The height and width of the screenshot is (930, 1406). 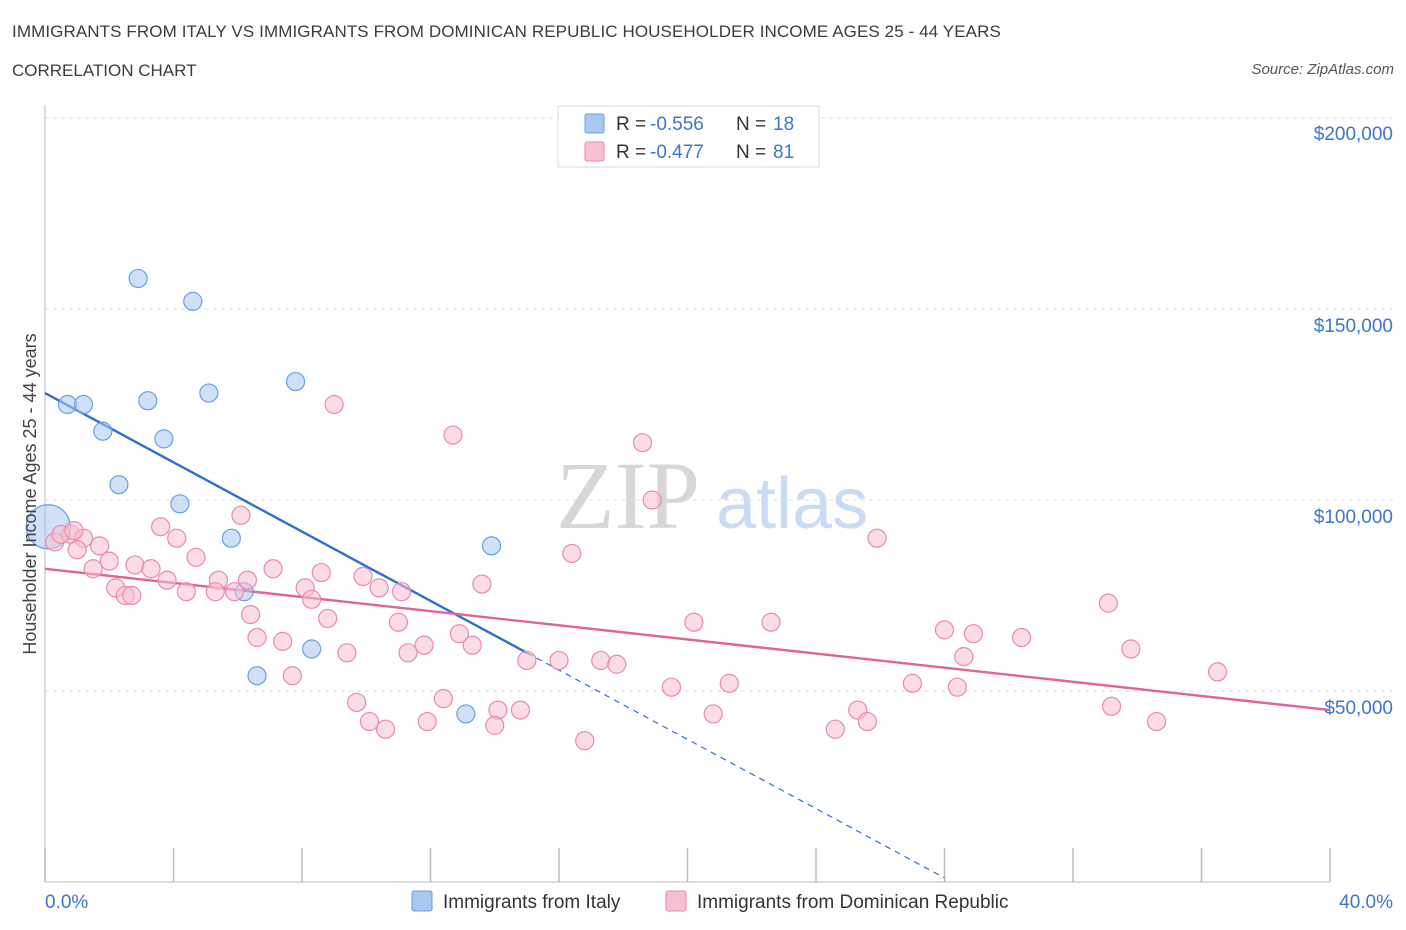 I want to click on y-axis-label: Householder Income Ages 25 - 44 years, so click(x=30, y=493).